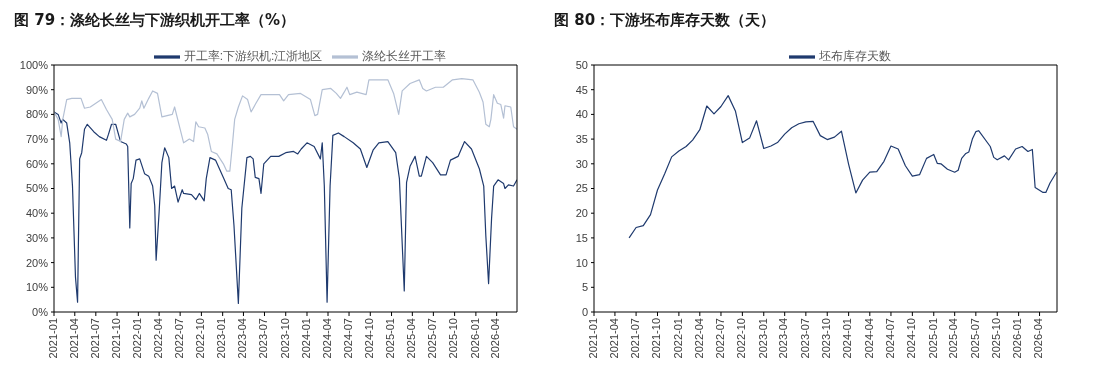 This screenshot has height=382, width=1100. I want to click on y-tick-label: 60%, so click(37, 163).